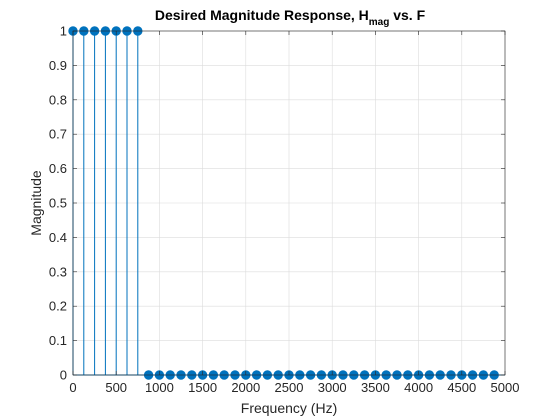 The height and width of the screenshot is (420, 560). I want to click on y-tick-label: 0.8, so click(58, 99).